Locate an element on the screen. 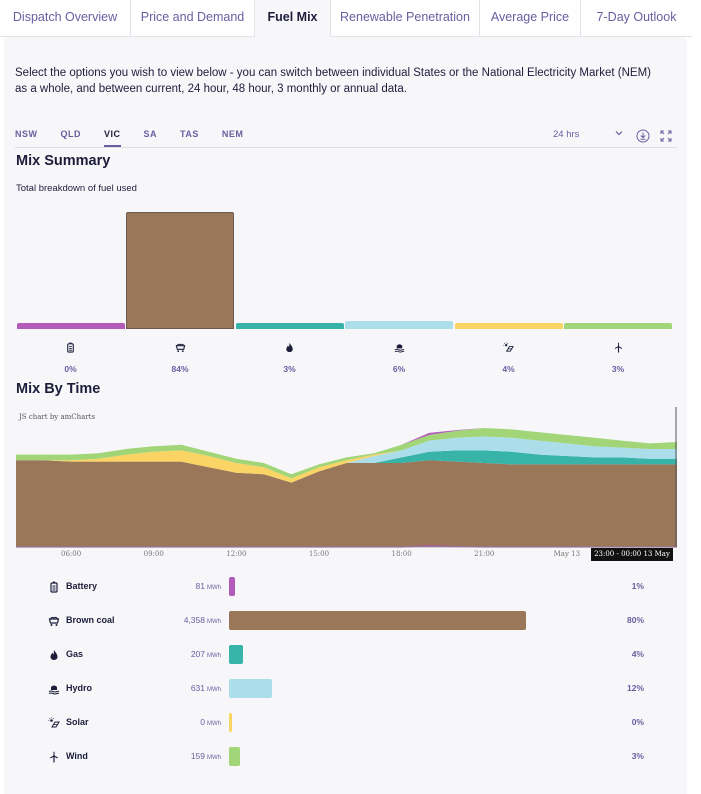 This screenshot has height=794, width=701. state-tab-tas: TAS is located at coordinates (189, 134).